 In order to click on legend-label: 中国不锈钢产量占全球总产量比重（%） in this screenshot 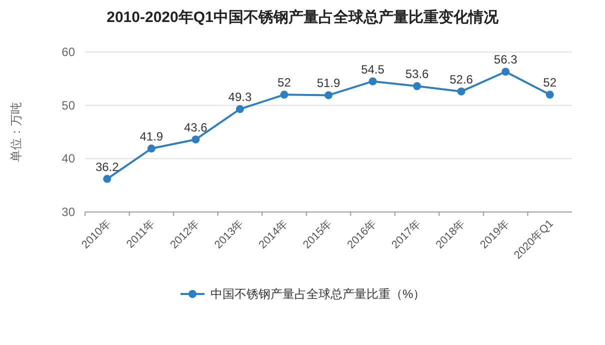, I will do `click(318, 294)`.